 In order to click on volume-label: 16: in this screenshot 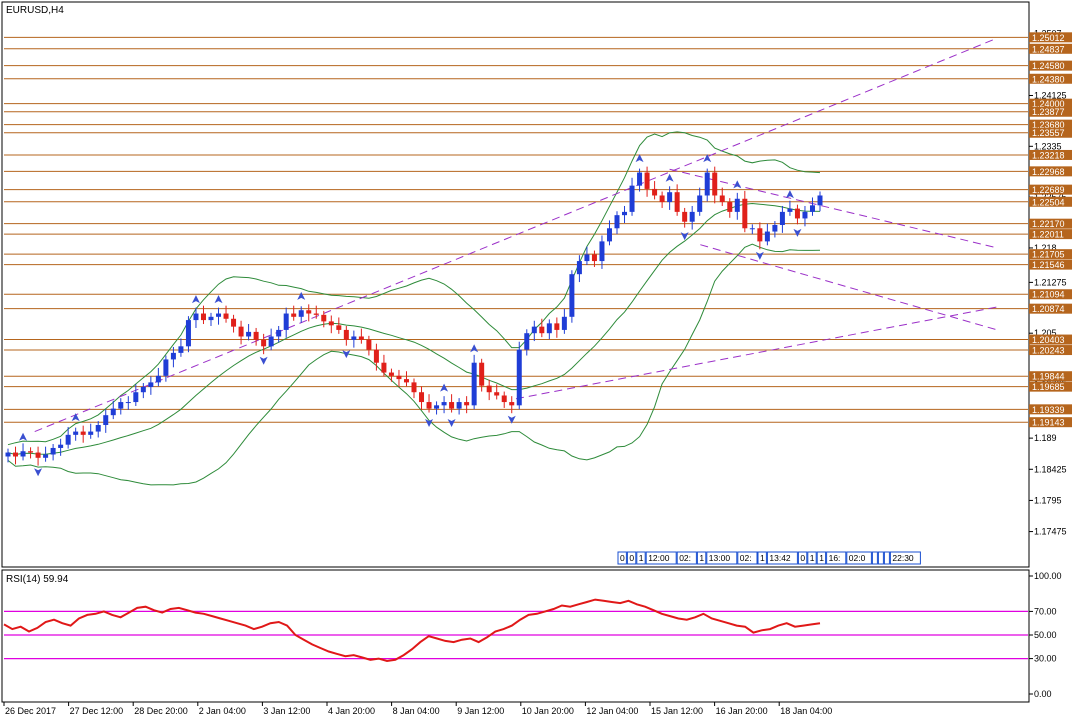, I will do `click(835, 558)`.